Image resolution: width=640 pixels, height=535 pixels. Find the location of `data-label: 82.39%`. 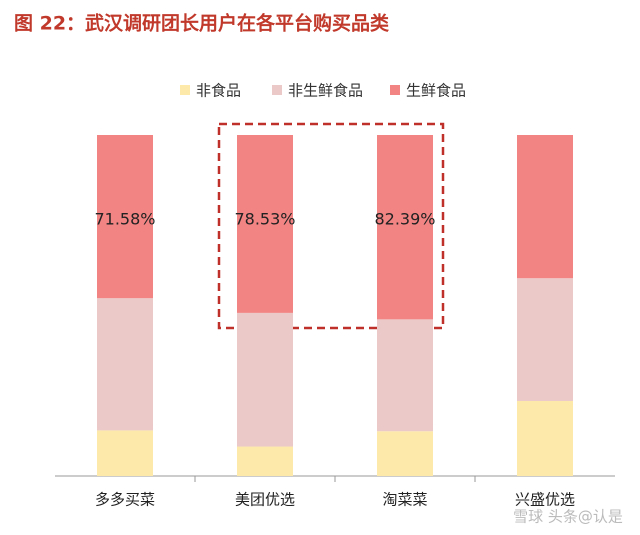

data-label: 82.39% is located at coordinates (404, 219).